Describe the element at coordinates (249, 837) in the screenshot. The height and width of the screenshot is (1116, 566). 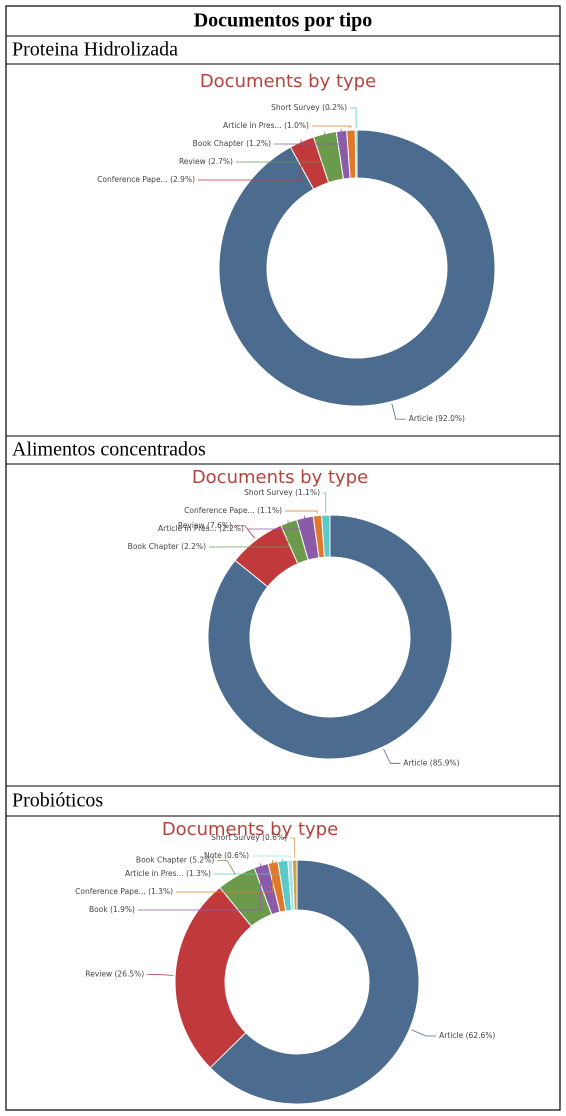
I see `data-label: Short Survey (0.6%)` at that location.